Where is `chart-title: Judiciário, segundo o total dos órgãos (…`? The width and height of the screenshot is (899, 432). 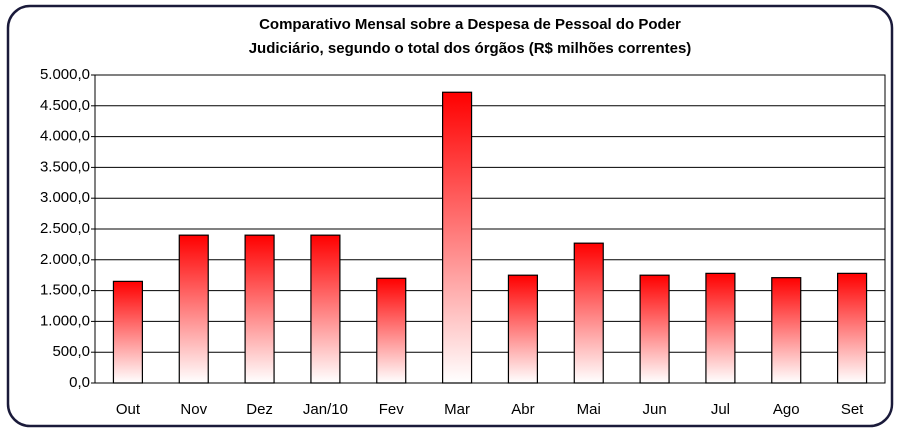
chart-title: Judiciário, segundo o total dos órgãos (… is located at coordinates (470, 48).